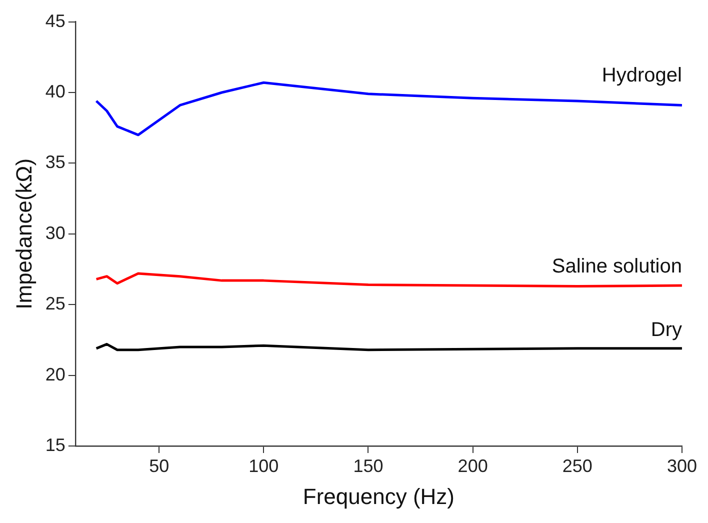 The image size is (708, 523). I want to click on y-tick-label: 15, so click(55, 444).